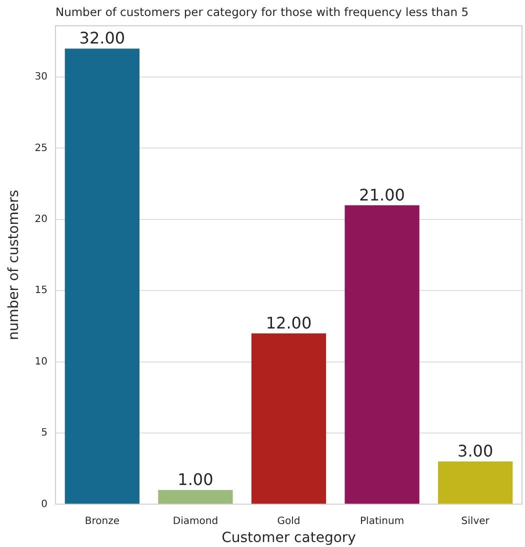  Describe the element at coordinates (102, 38) in the screenshot. I see `data-label: 32.00` at that location.